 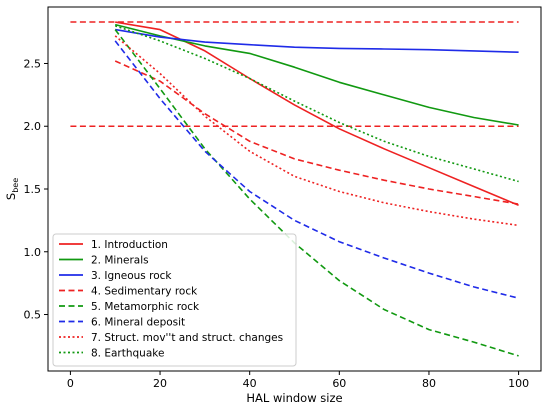 What do you see at coordinates (144, 292) in the screenshot?
I see `legend-label-4: 4. Sedimentary rock` at bounding box center [144, 292].